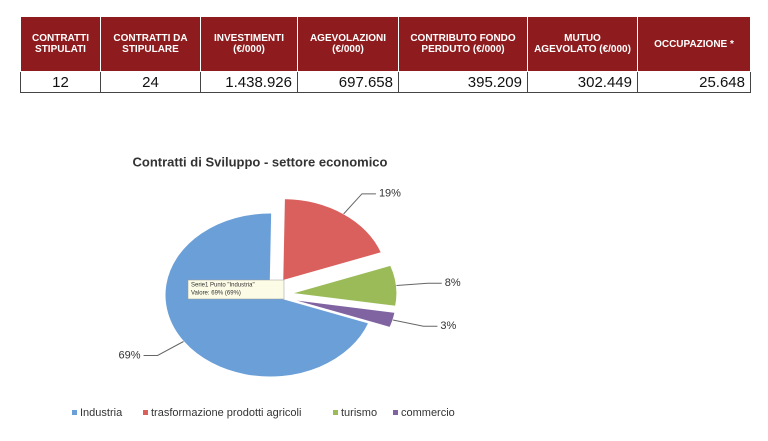 The height and width of the screenshot is (441, 768). I want to click on cell: 395.209, so click(463, 82).